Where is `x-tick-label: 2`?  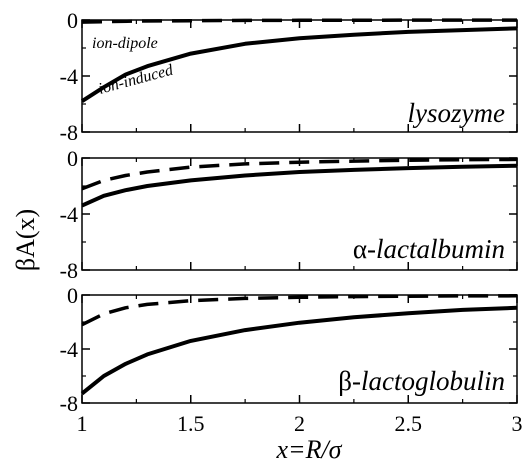
x-tick-label: 2 is located at coordinates (299, 423).